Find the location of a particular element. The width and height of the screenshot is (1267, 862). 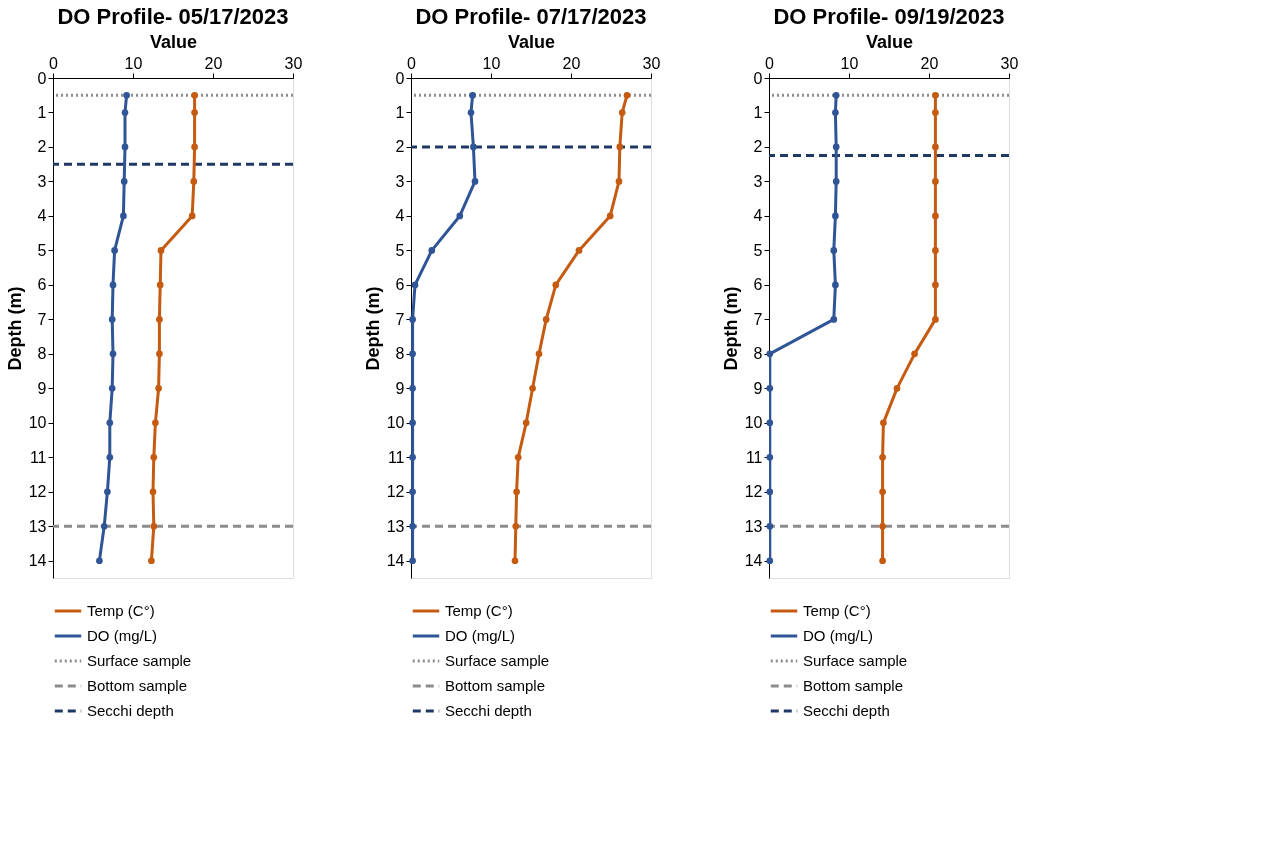

chart-title: DO Profile- 09/19/2023 is located at coordinates (889, 16).